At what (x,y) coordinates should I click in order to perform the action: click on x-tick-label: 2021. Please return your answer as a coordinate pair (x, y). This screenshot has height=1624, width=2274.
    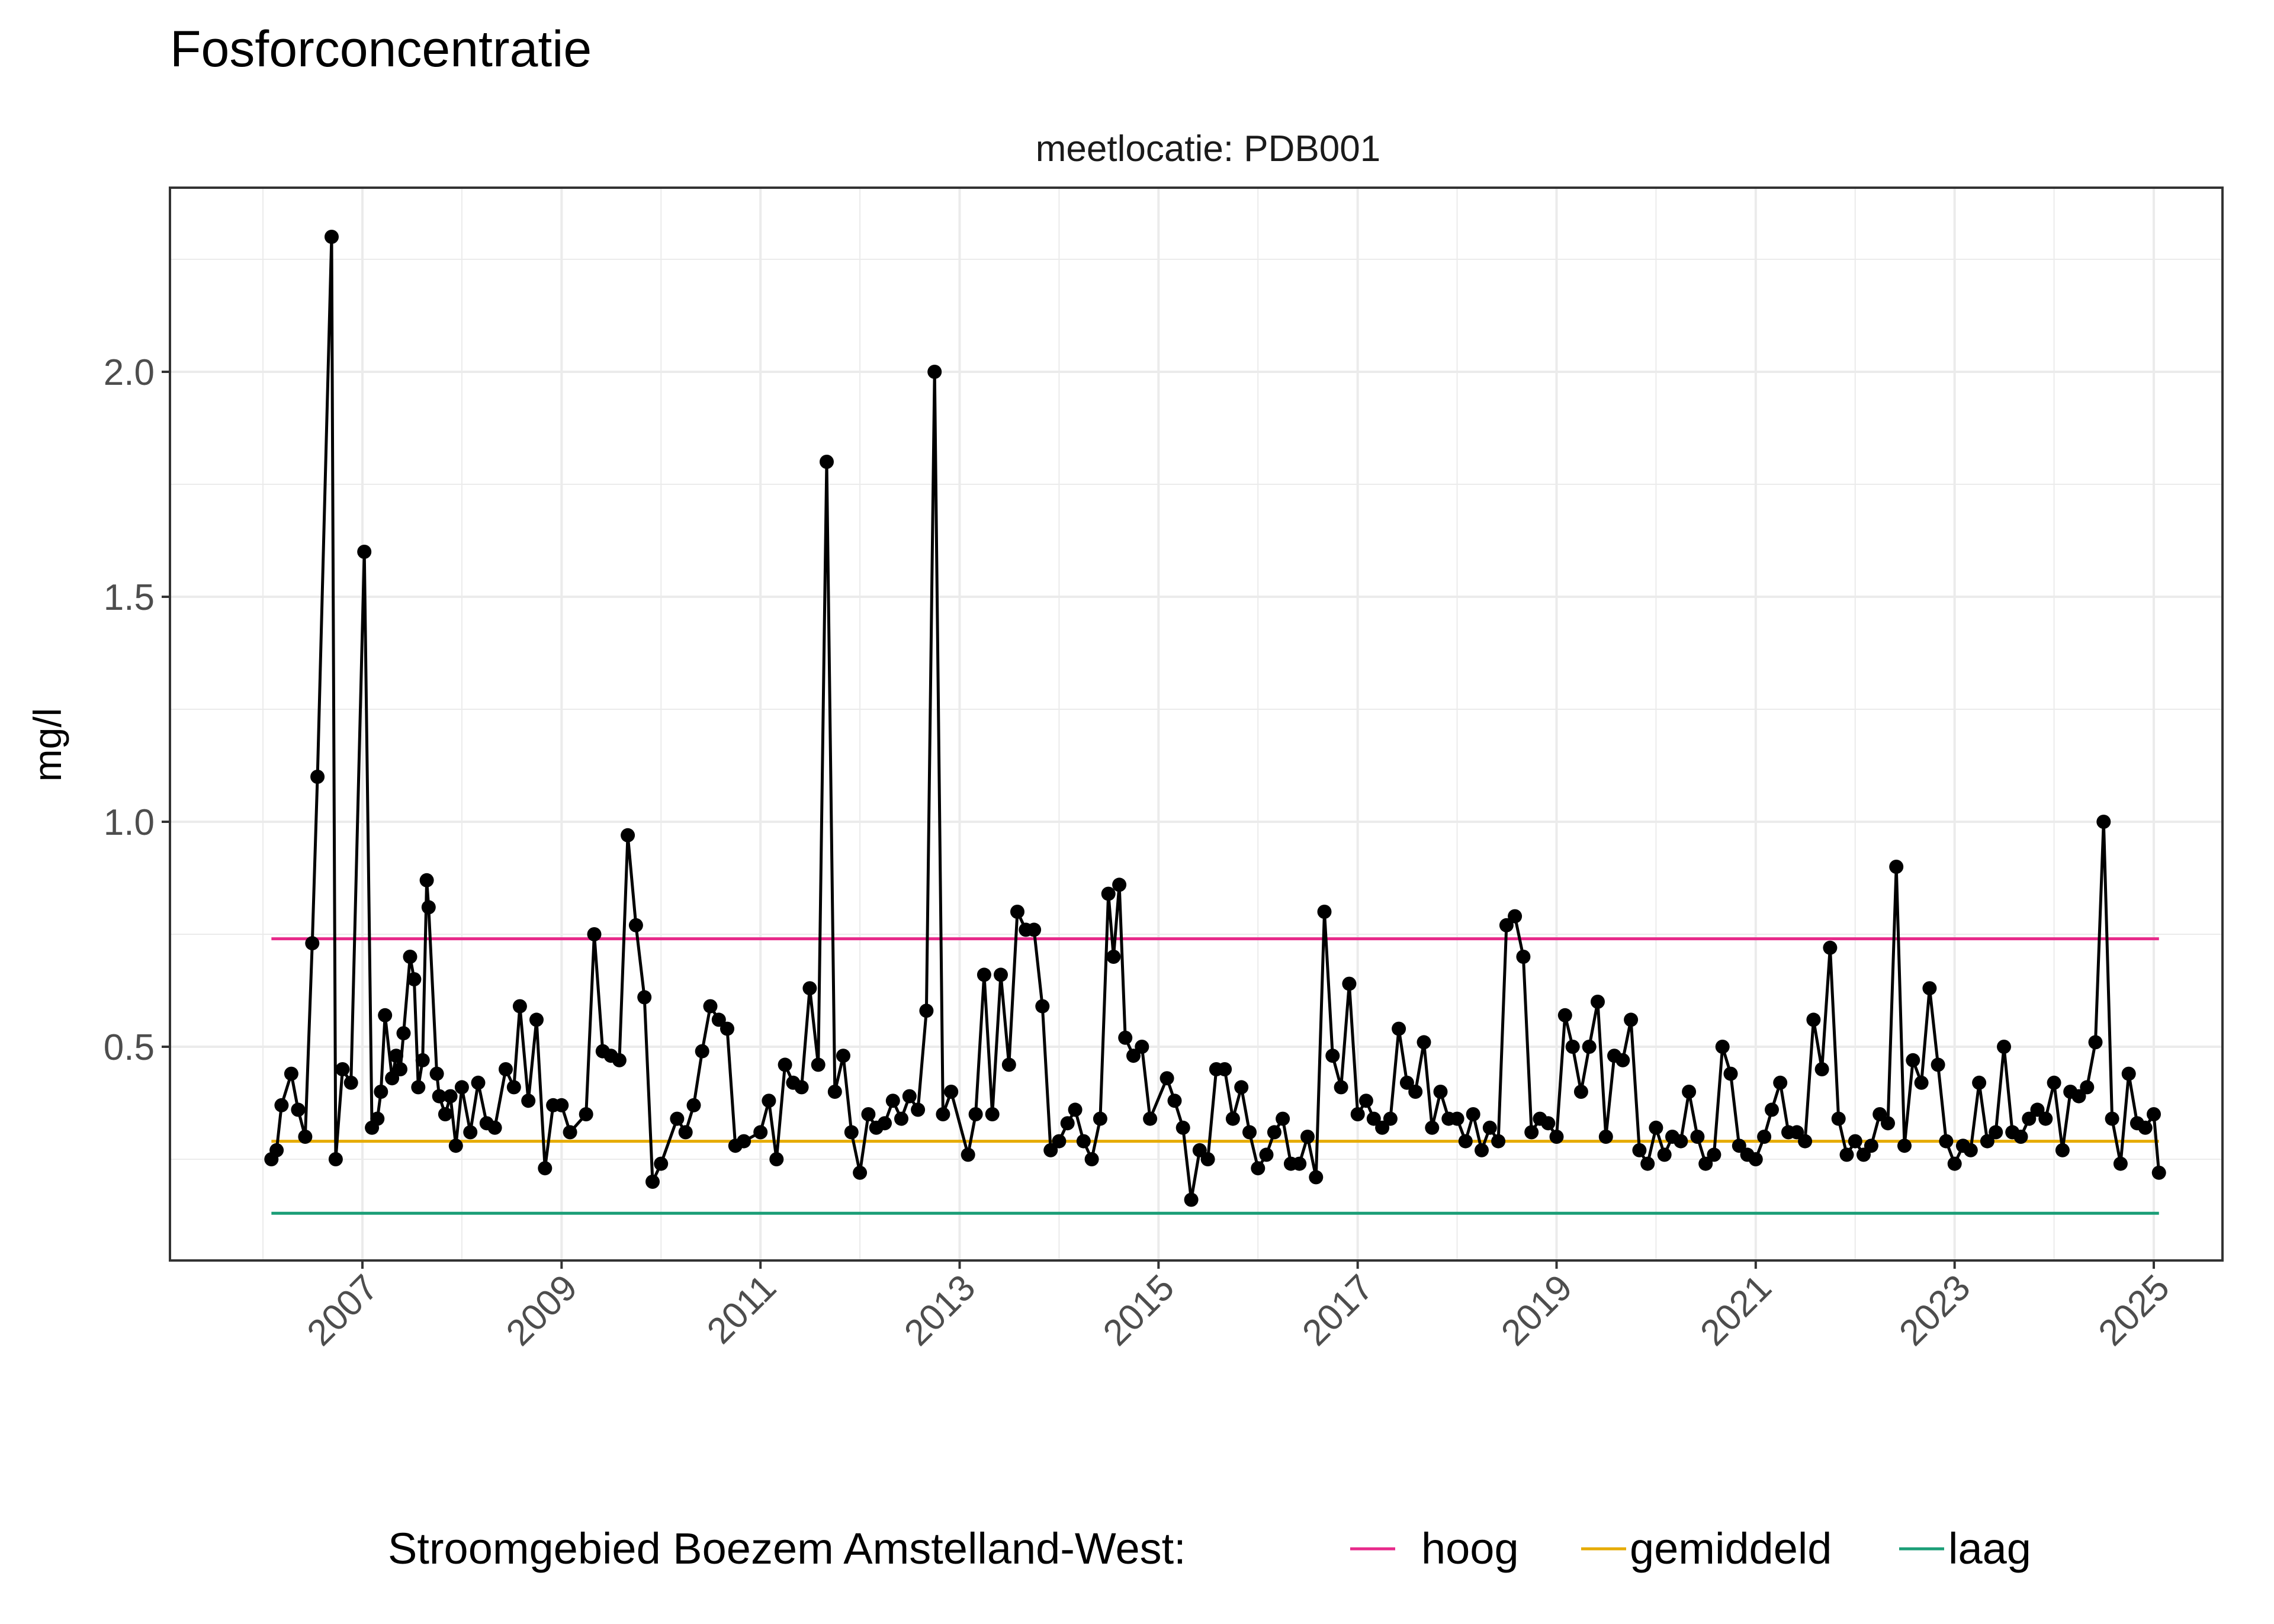
    Looking at the image, I should click on (1735, 1310).